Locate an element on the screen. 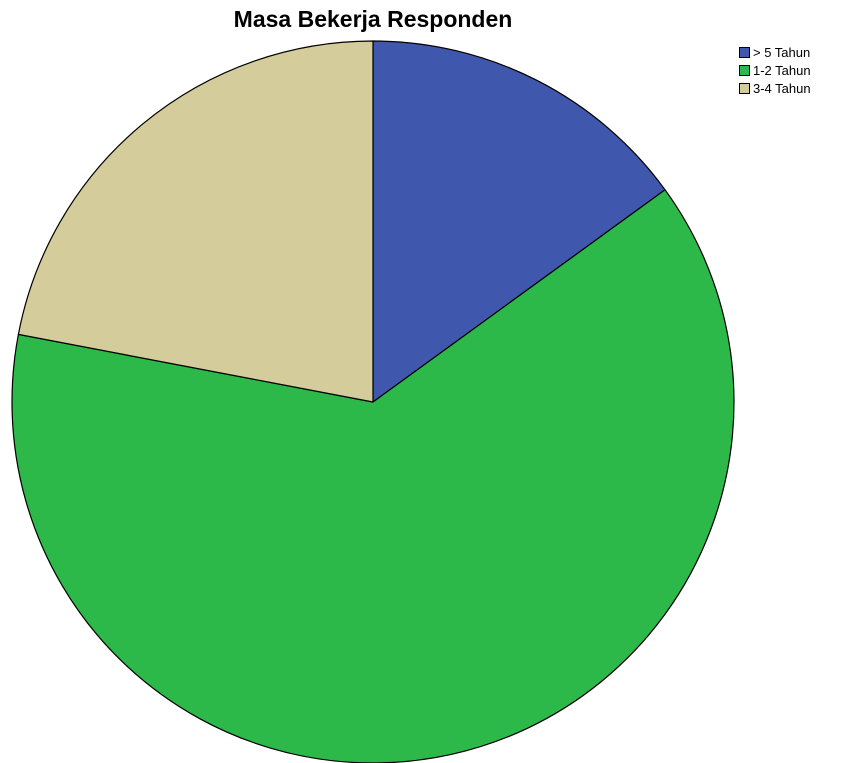  chart-legend: > 5 Tahun 1-2 Tahun 3-4 Tahun is located at coordinates (775, 70).